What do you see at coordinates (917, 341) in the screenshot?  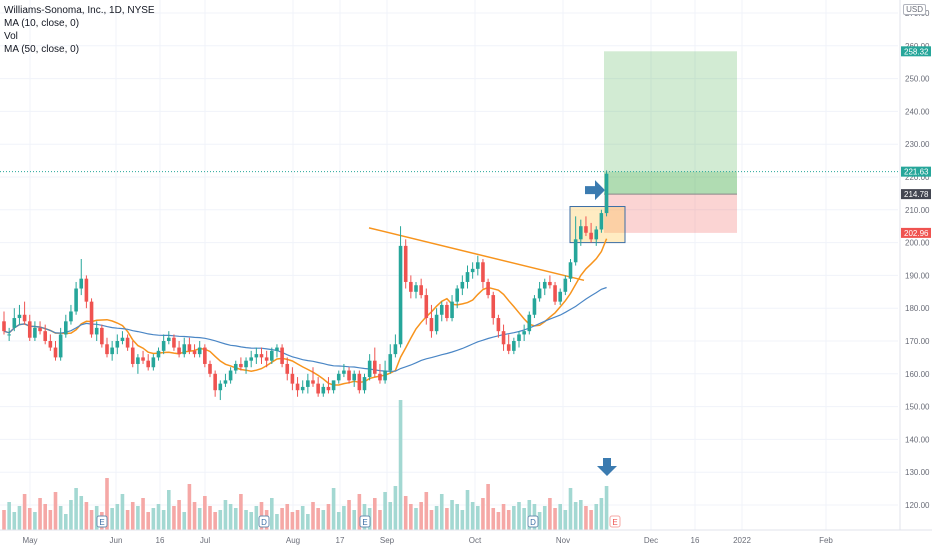 I see `y-tick-label: 170.00` at bounding box center [917, 341].